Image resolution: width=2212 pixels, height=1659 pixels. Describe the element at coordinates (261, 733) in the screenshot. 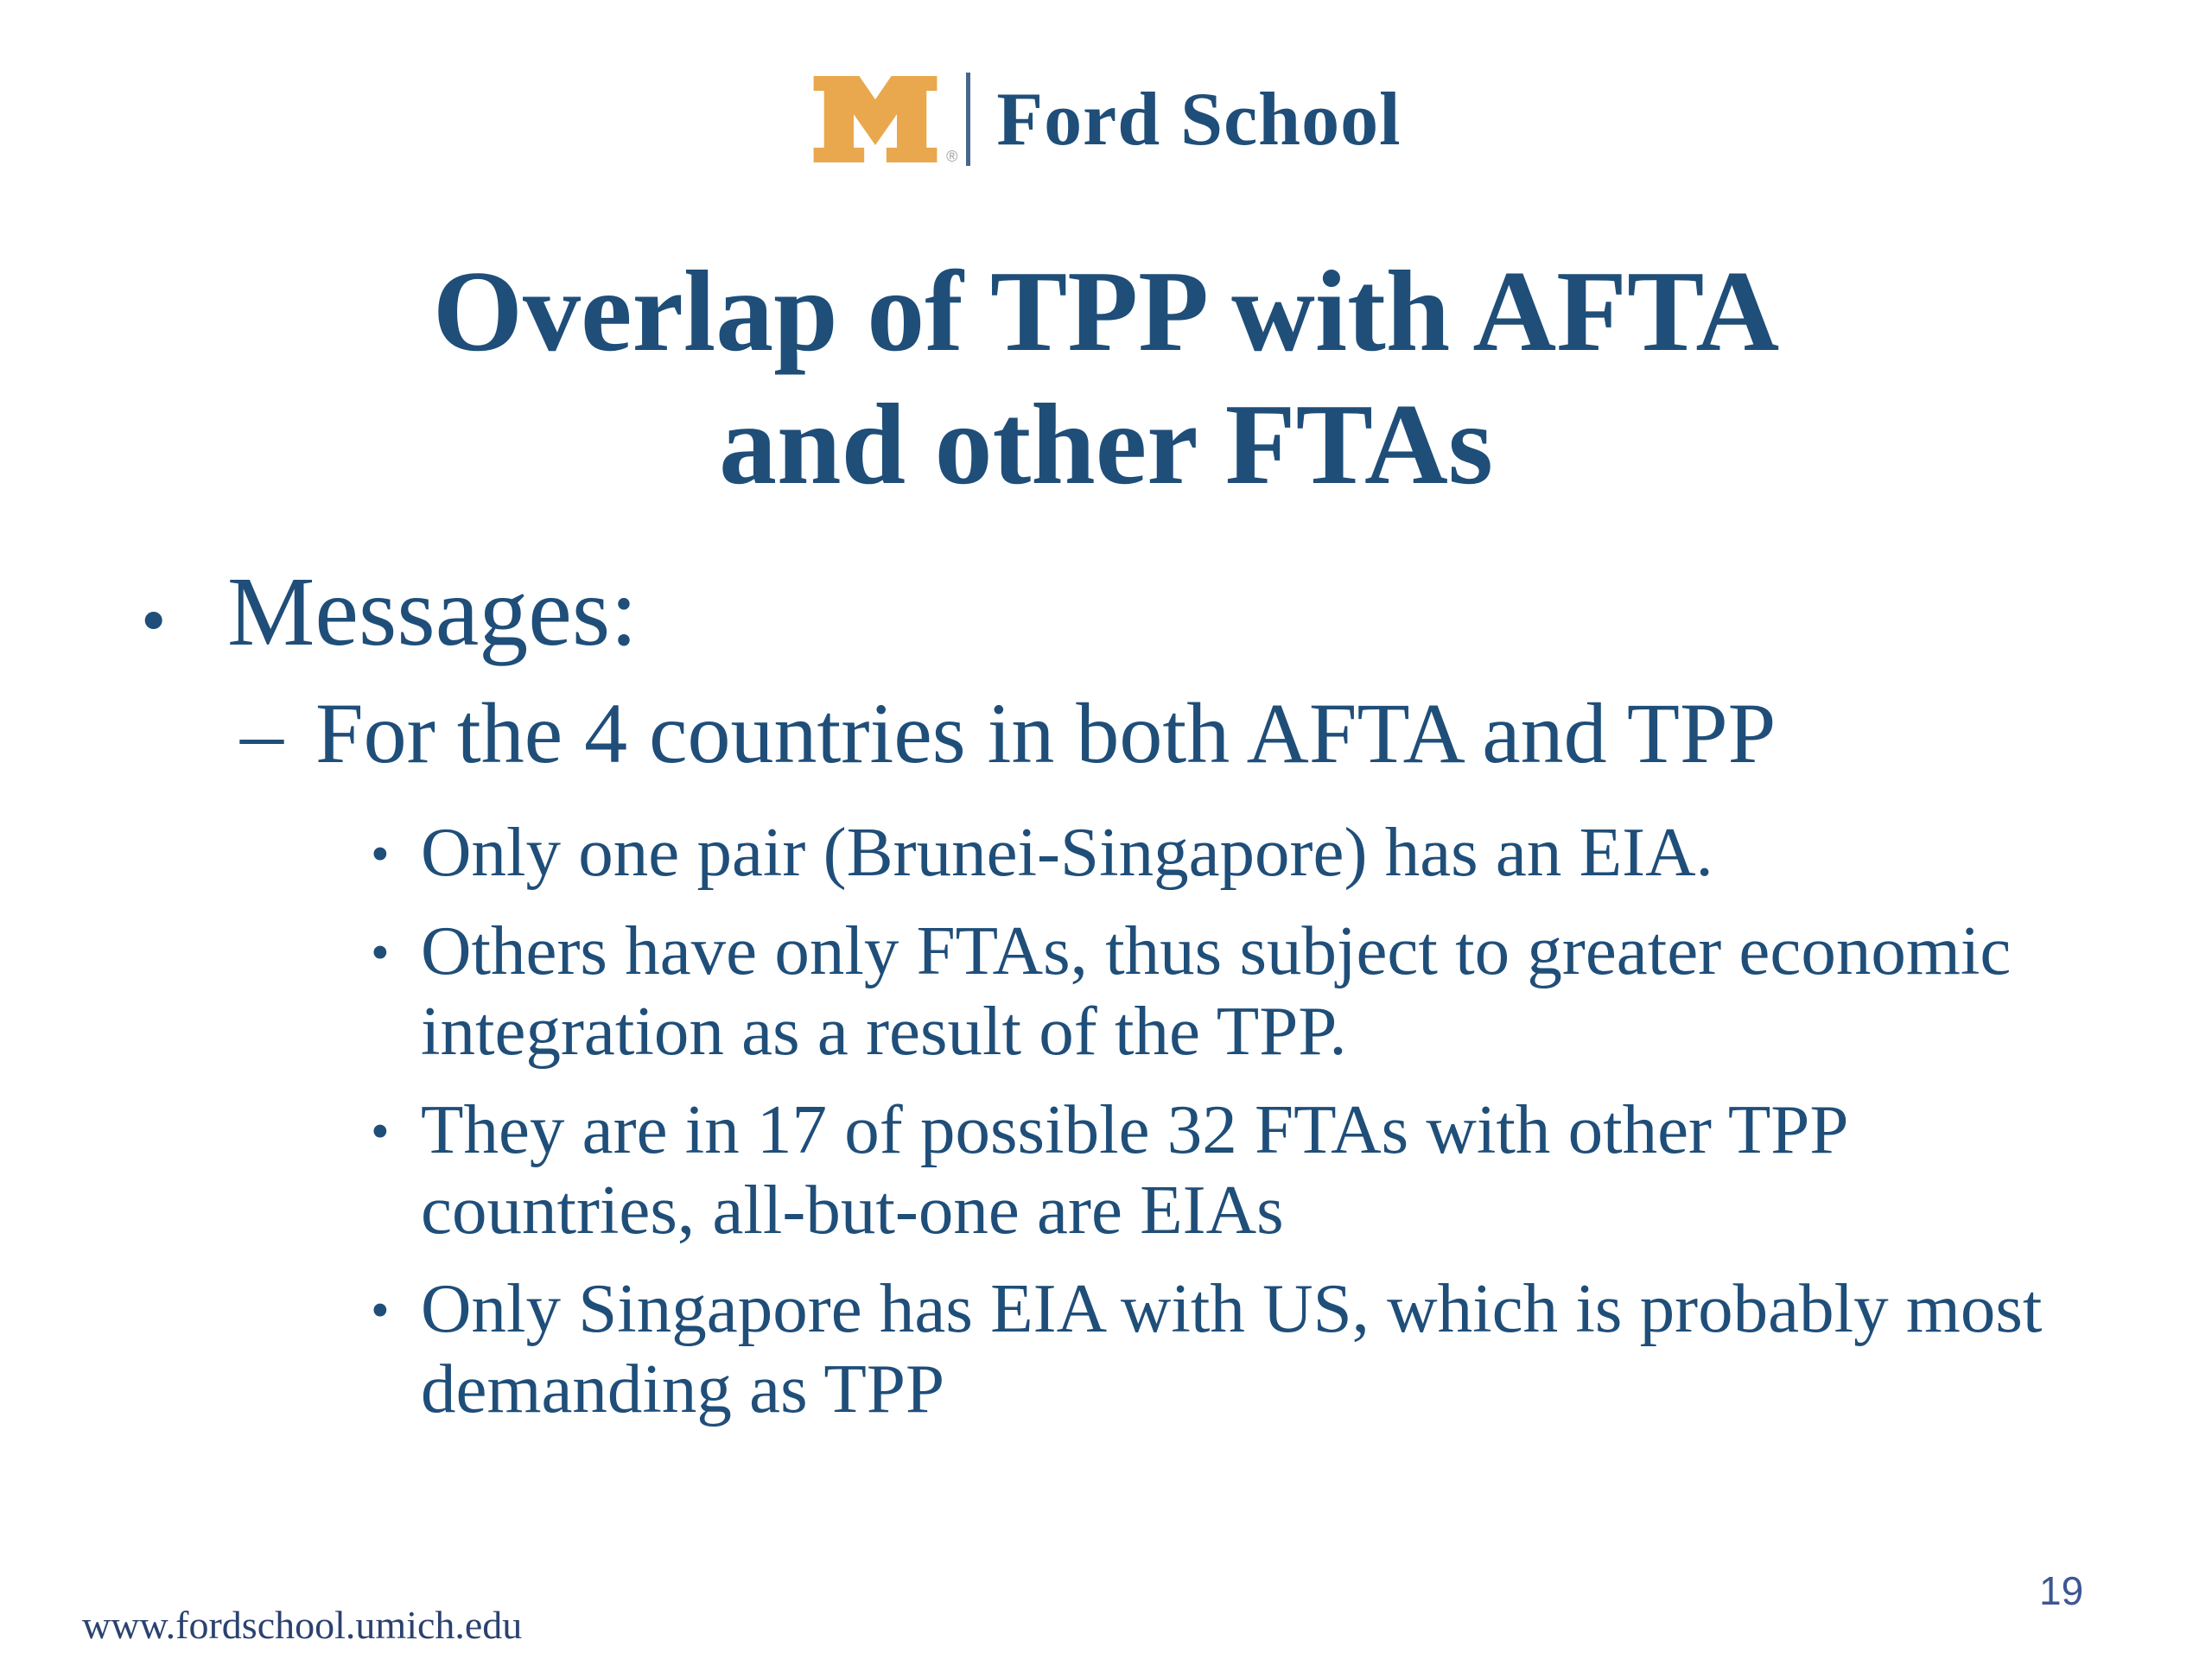

I see `dash-icon: –` at that location.